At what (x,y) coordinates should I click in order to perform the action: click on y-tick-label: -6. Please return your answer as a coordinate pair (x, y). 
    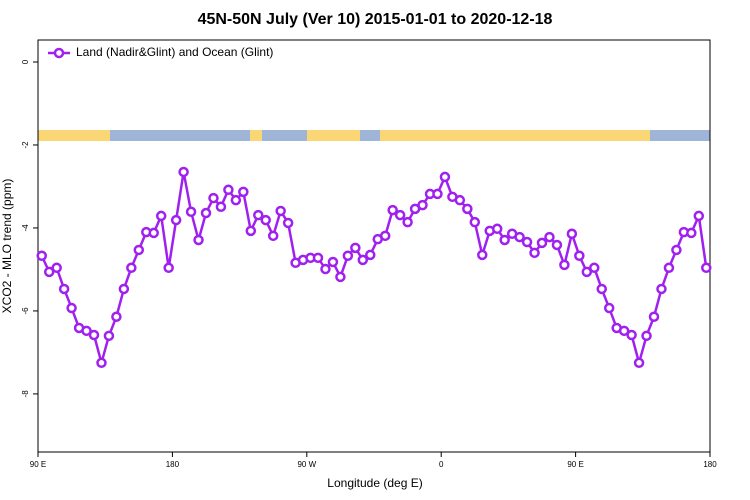
    Looking at the image, I should click on (25, 311).